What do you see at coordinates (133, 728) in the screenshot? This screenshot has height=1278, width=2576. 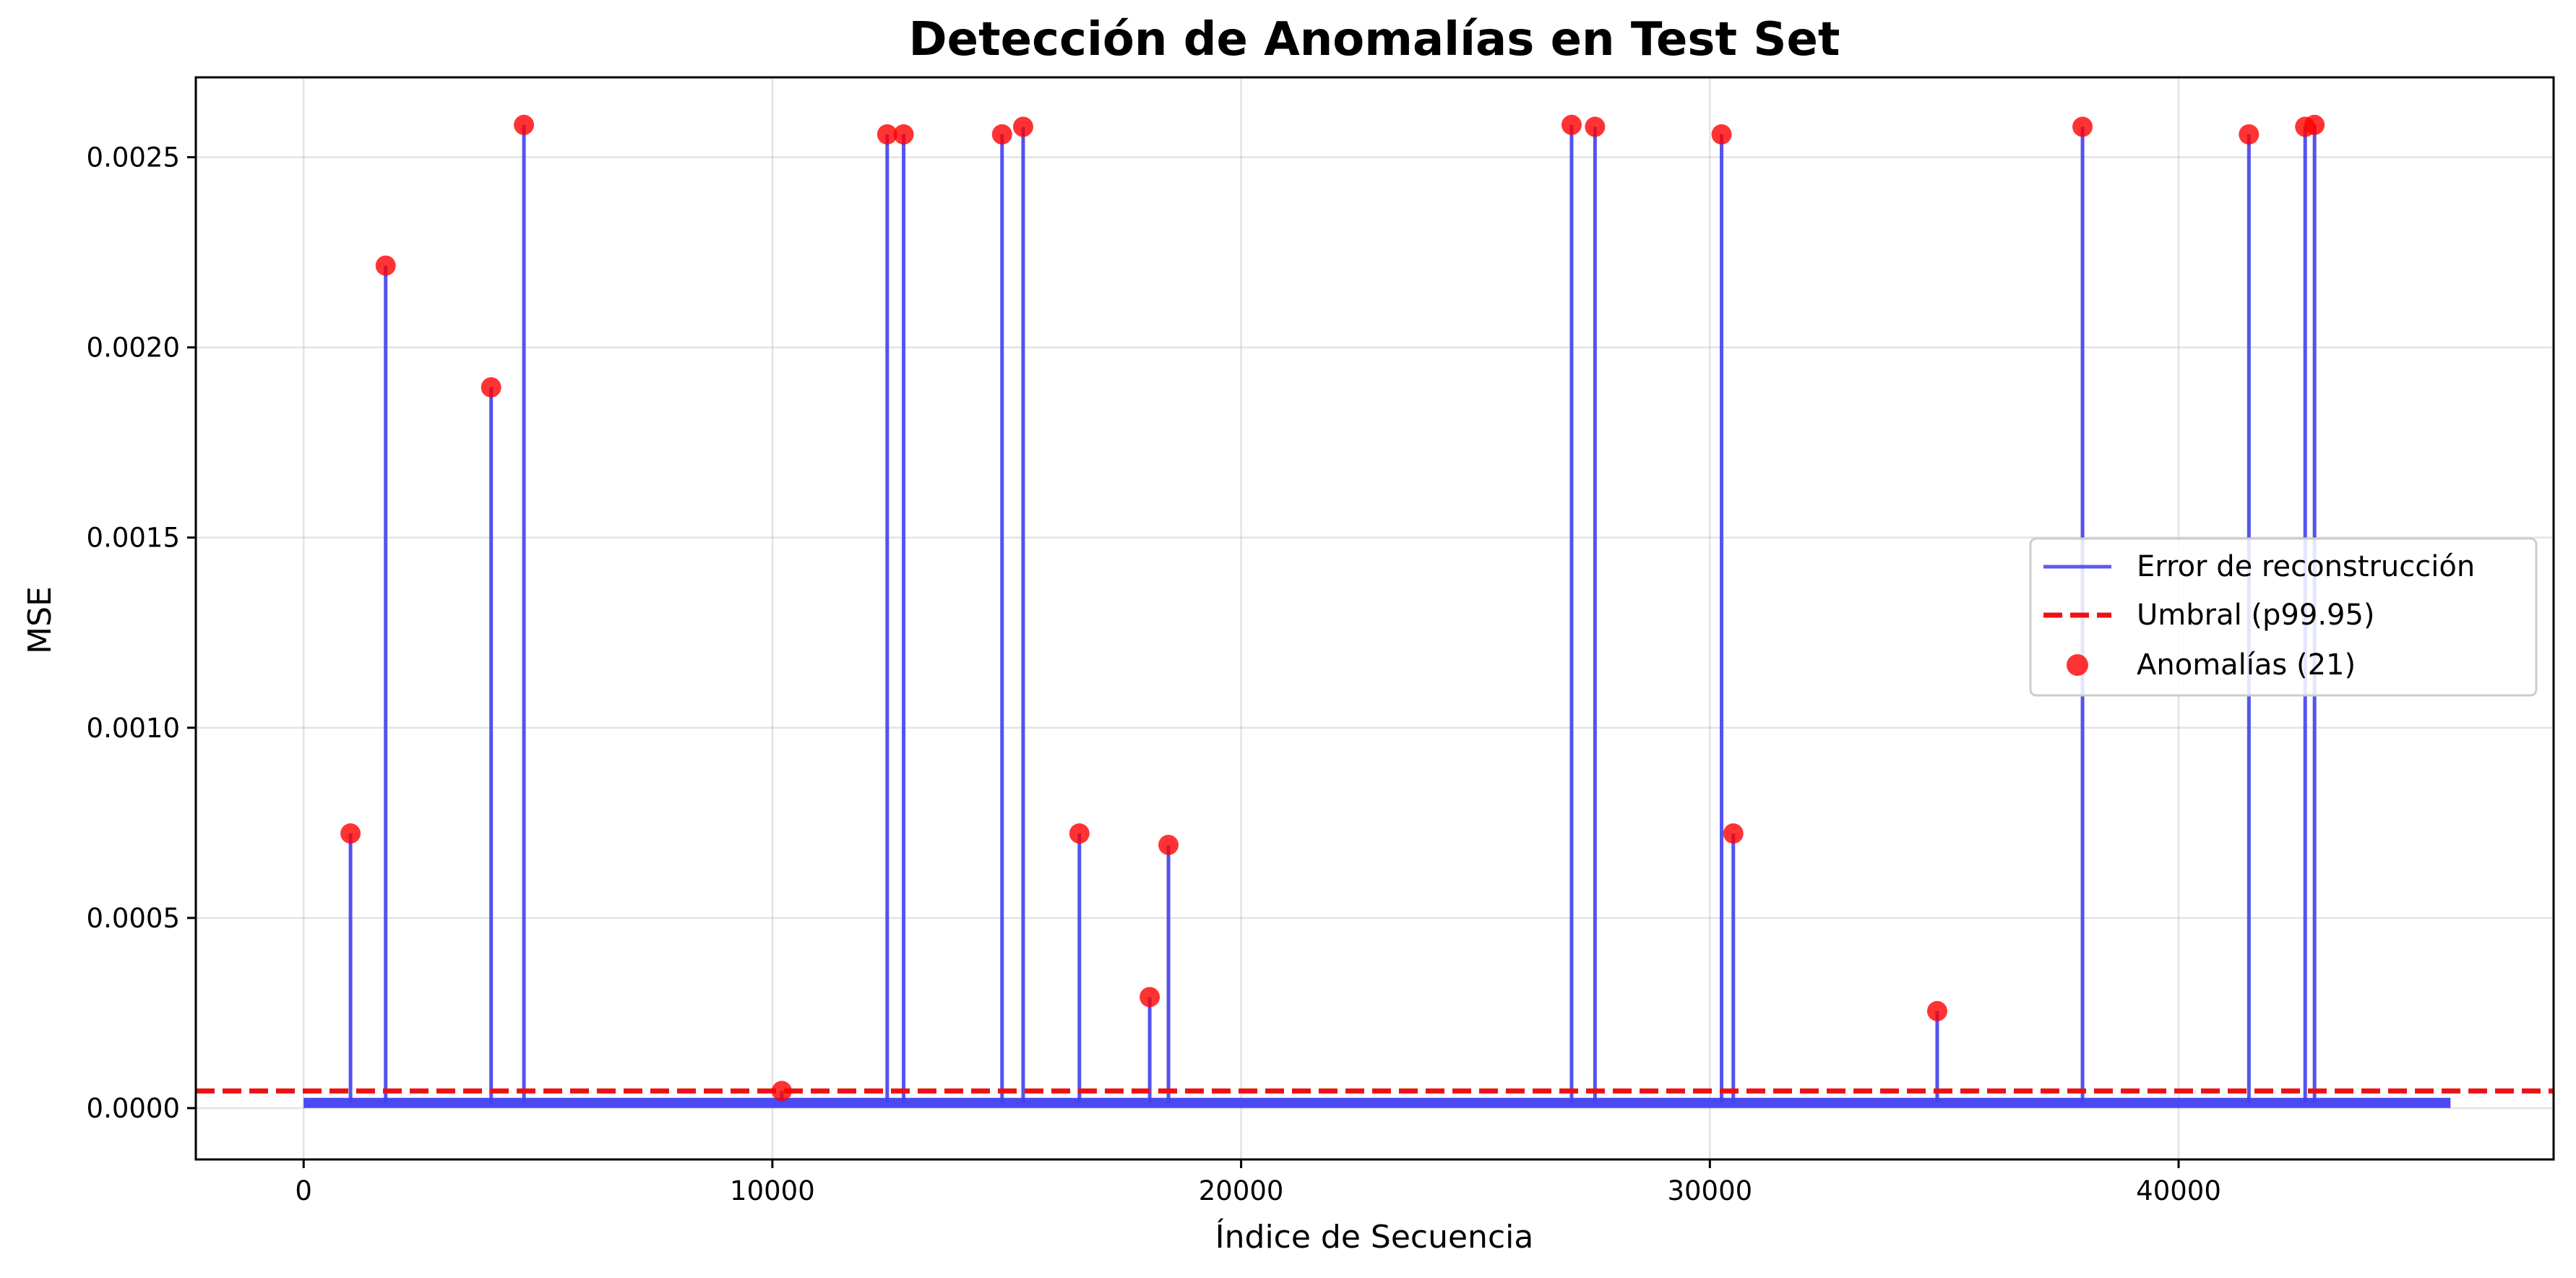 I see `y-tick-label: 0.0010` at bounding box center [133, 728].